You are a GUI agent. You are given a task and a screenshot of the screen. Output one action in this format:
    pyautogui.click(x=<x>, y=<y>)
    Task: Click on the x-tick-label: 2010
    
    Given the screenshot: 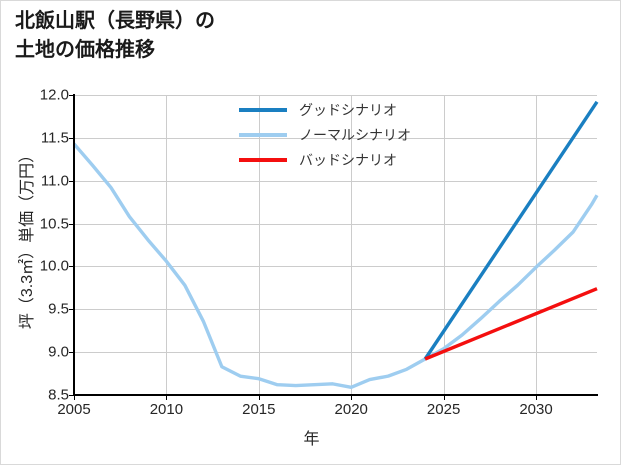 What is the action you would take?
    pyautogui.click(x=166, y=409)
    